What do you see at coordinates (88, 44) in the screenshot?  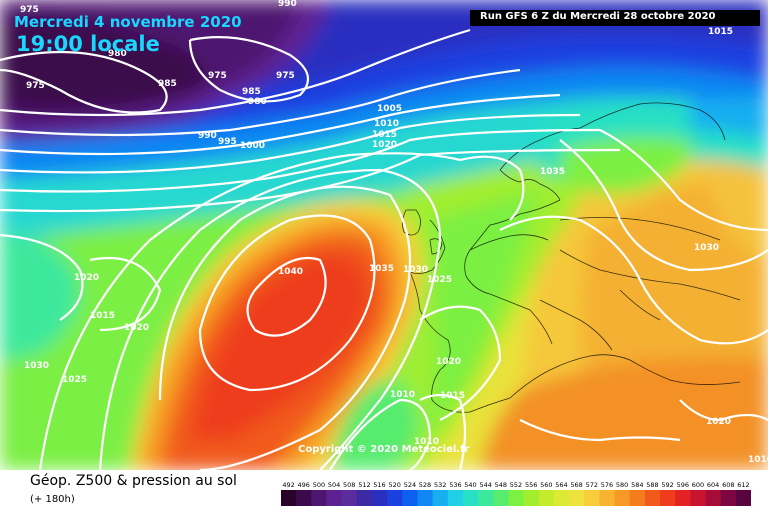 I see `forecast-time: 19:00 locale` at bounding box center [88, 44].